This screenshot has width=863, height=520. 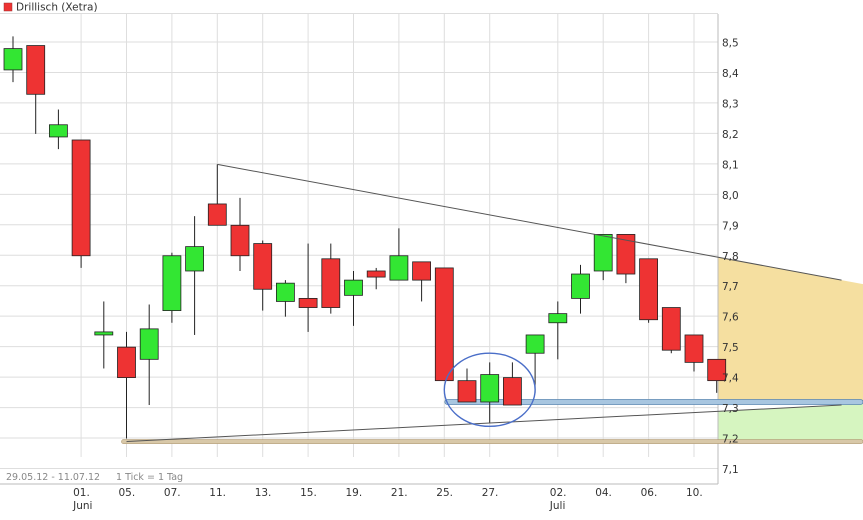 I want to click on y-tick-label: 7,8, so click(x=730, y=257).